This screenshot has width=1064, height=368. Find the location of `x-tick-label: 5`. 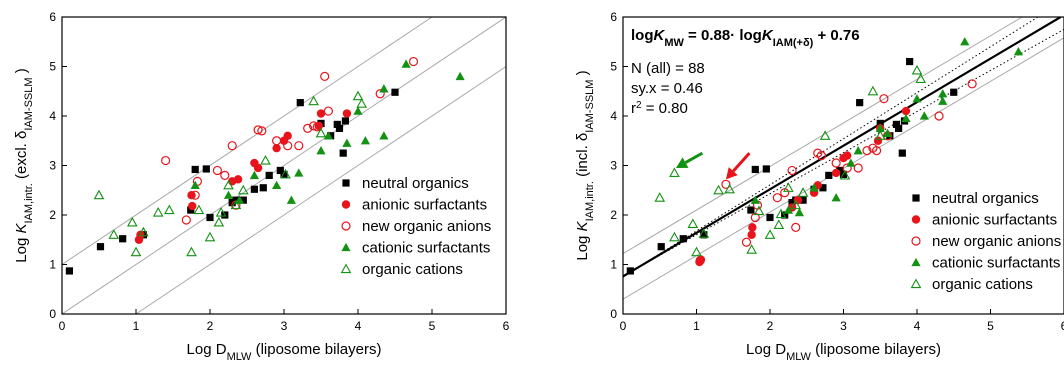

x-tick-label: 5 is located at coordinates (432, 326).